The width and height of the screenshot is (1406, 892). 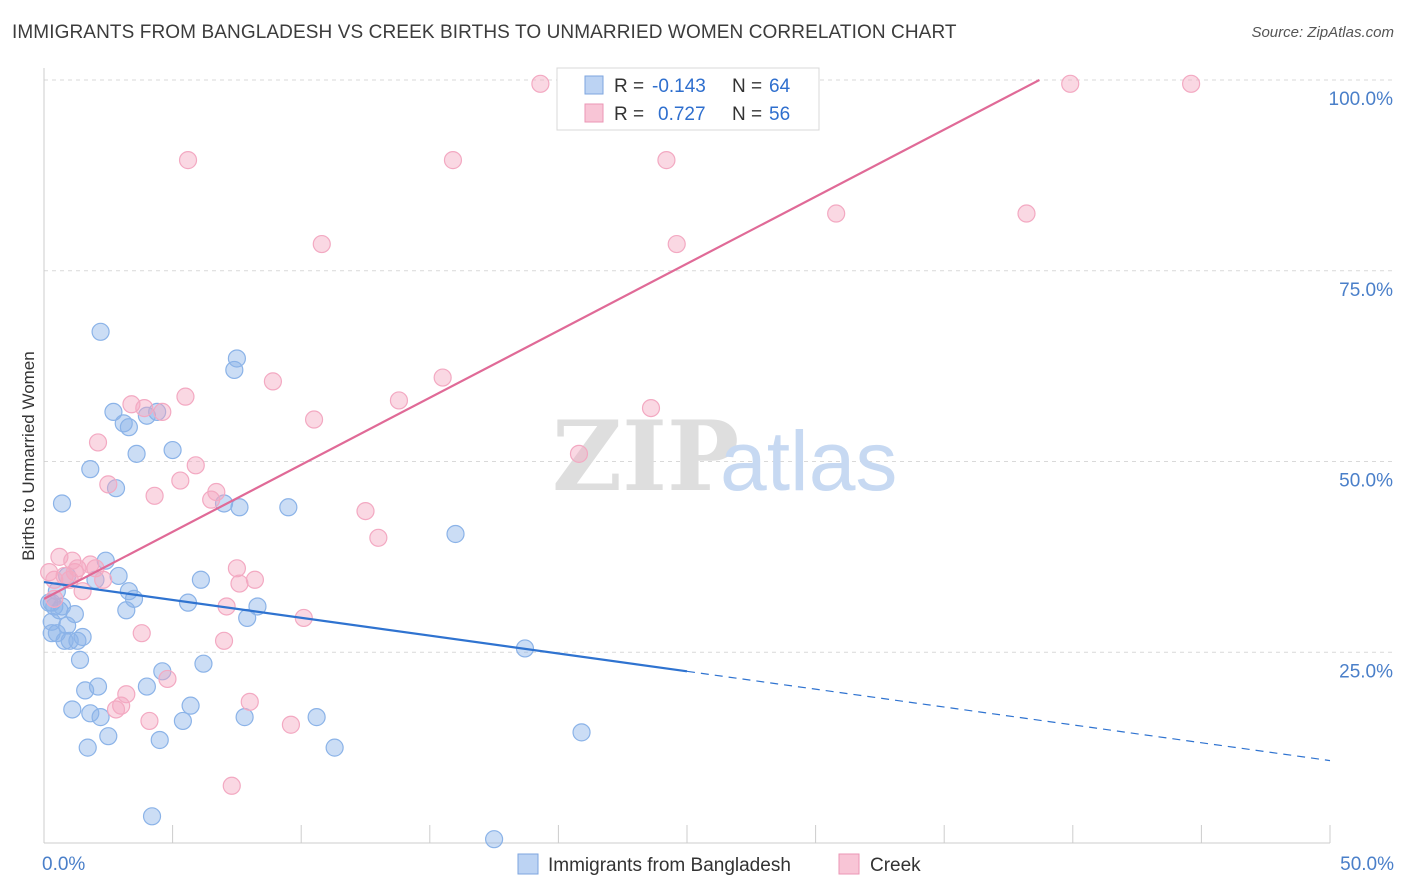 What do you see at coordinates (849, 864) in the screenshot?
I see `legend-swatch-creek` at bounding box center [849, 864].